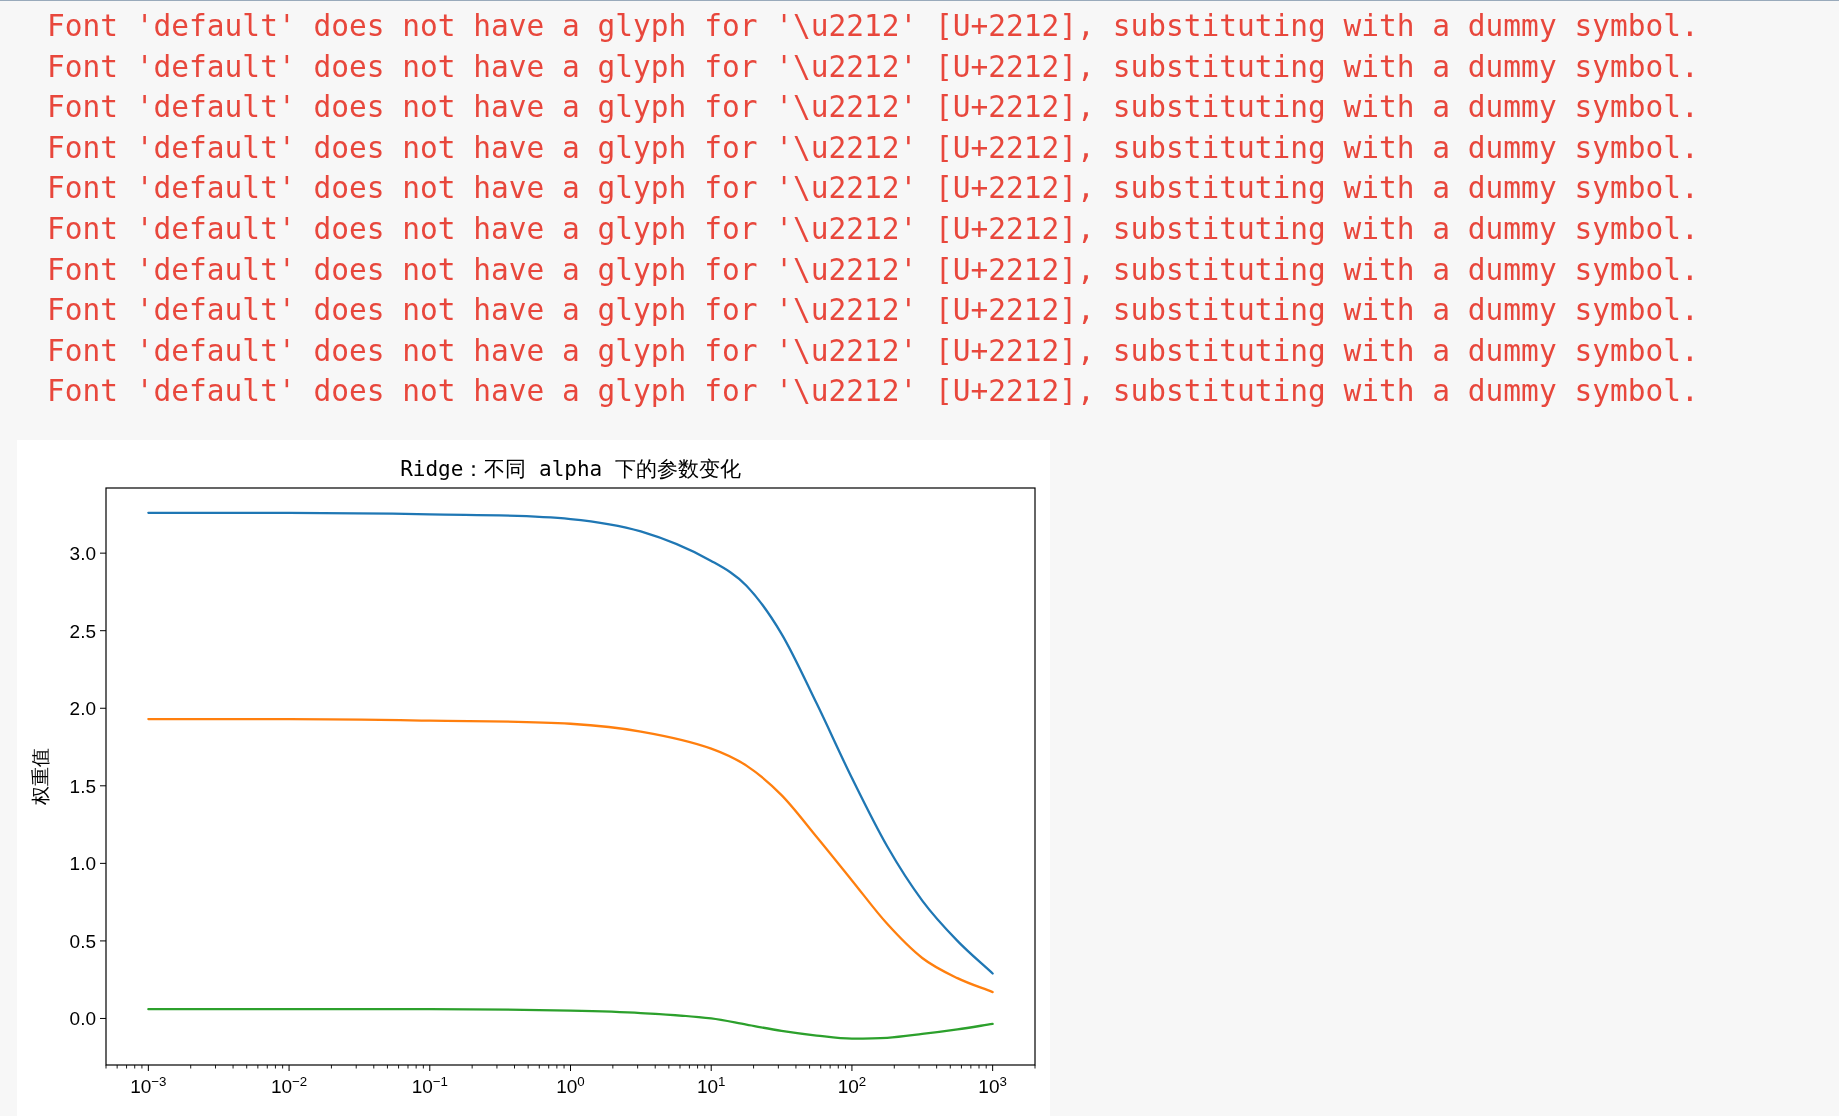 The height and width of the screenshot is (1116, 1839). Describe the element at coordinates (82, 1019) in the screenshot. I see `y-tick-label: 0.0` at that location.